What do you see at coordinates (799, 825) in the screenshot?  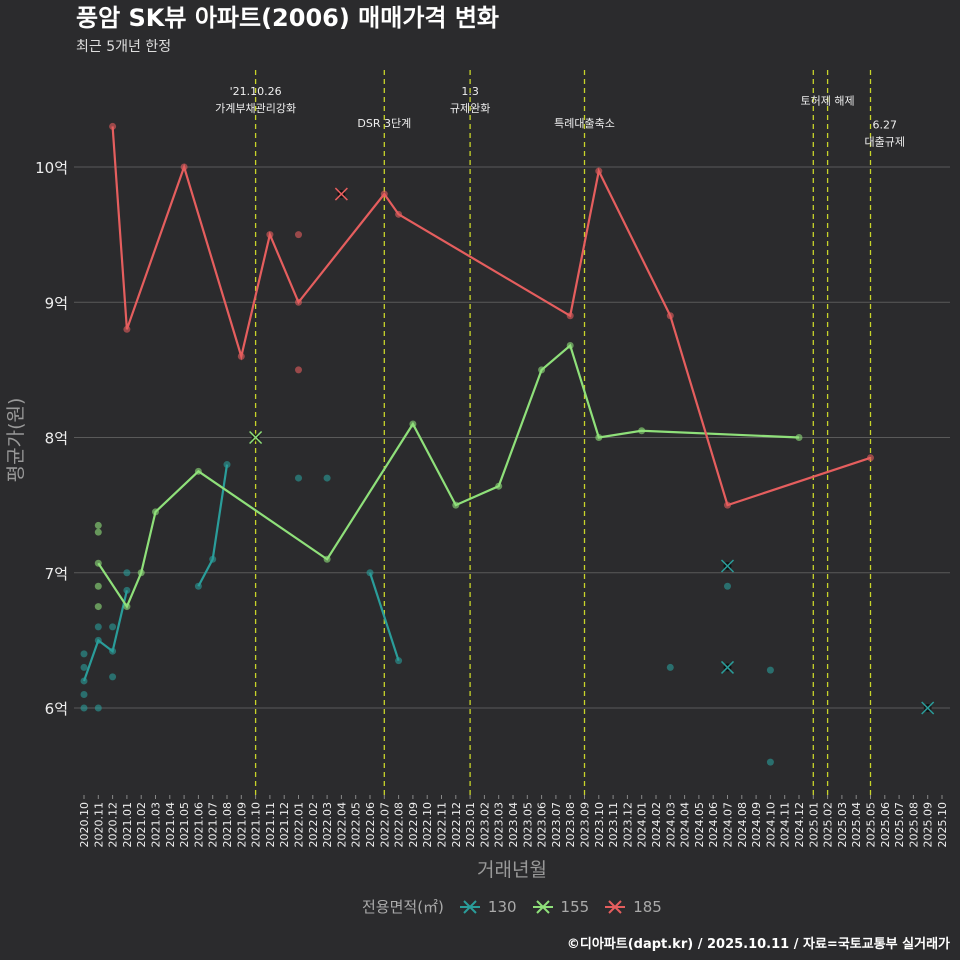 I see `x-tick-label: 2024.12` at bounding box center [799, 825].